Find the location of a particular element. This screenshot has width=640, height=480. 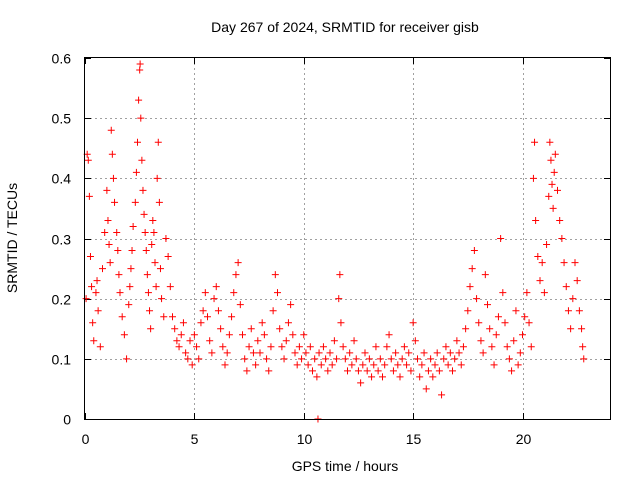

x-tick-label: 10 is located at coordinates (305, 439).